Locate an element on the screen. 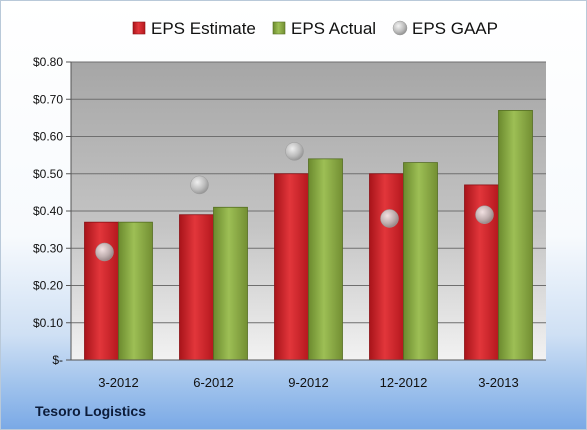  x-tick-label: 3-2012 is located at coordinates (118, 382).